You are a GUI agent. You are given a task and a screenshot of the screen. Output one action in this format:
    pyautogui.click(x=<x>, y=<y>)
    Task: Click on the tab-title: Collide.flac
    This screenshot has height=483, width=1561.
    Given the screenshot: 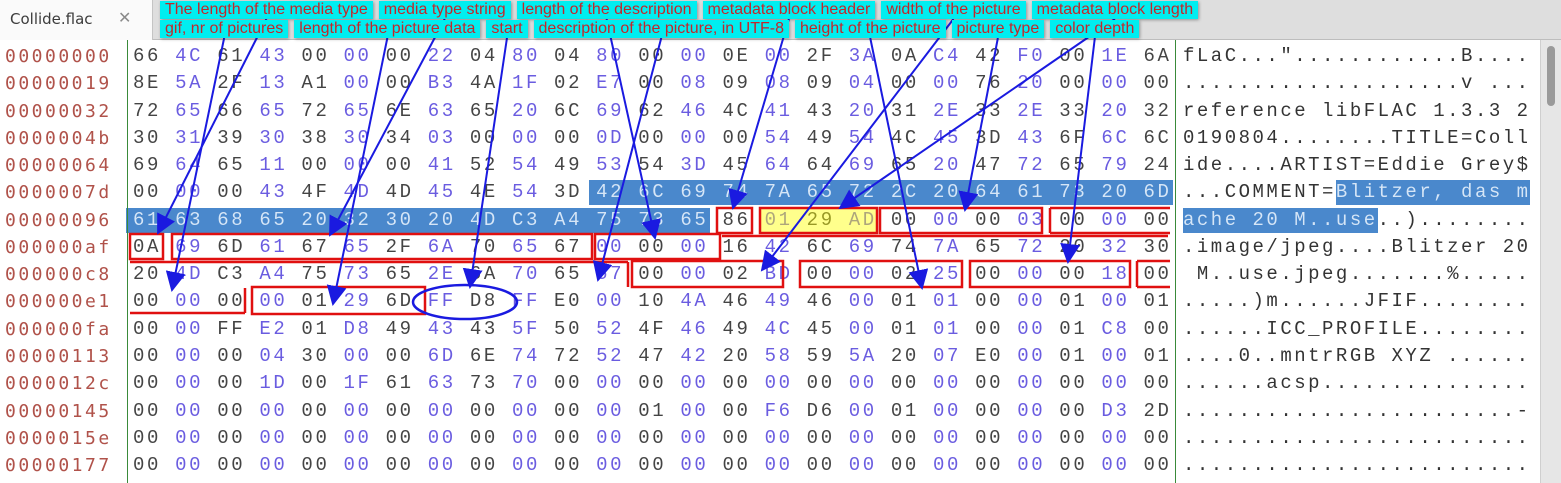 What is the action you would take?
    pyautogui.click(x=51, y=19)
    